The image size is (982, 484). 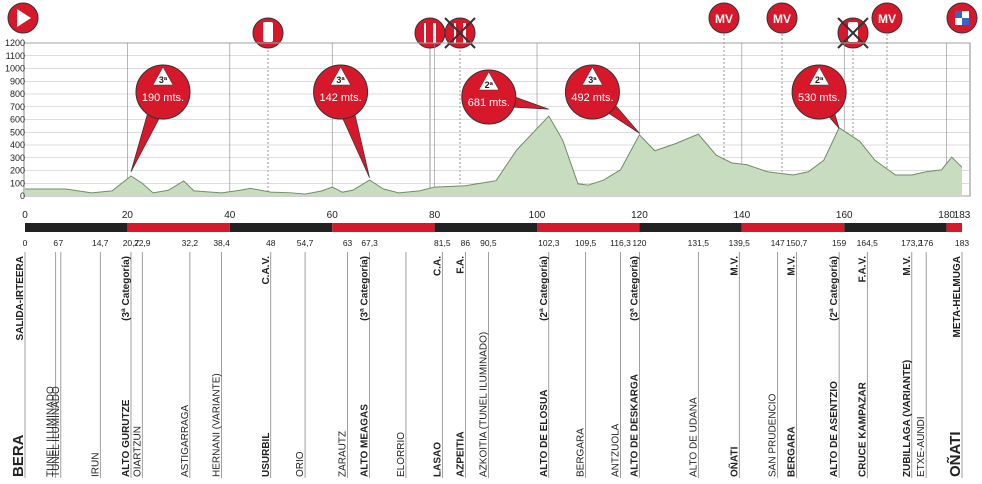 What do you see at coordinates (95, 465) in the screenshot?
I see `waypoint-name: IRUN` at bounding box center [95, 465].